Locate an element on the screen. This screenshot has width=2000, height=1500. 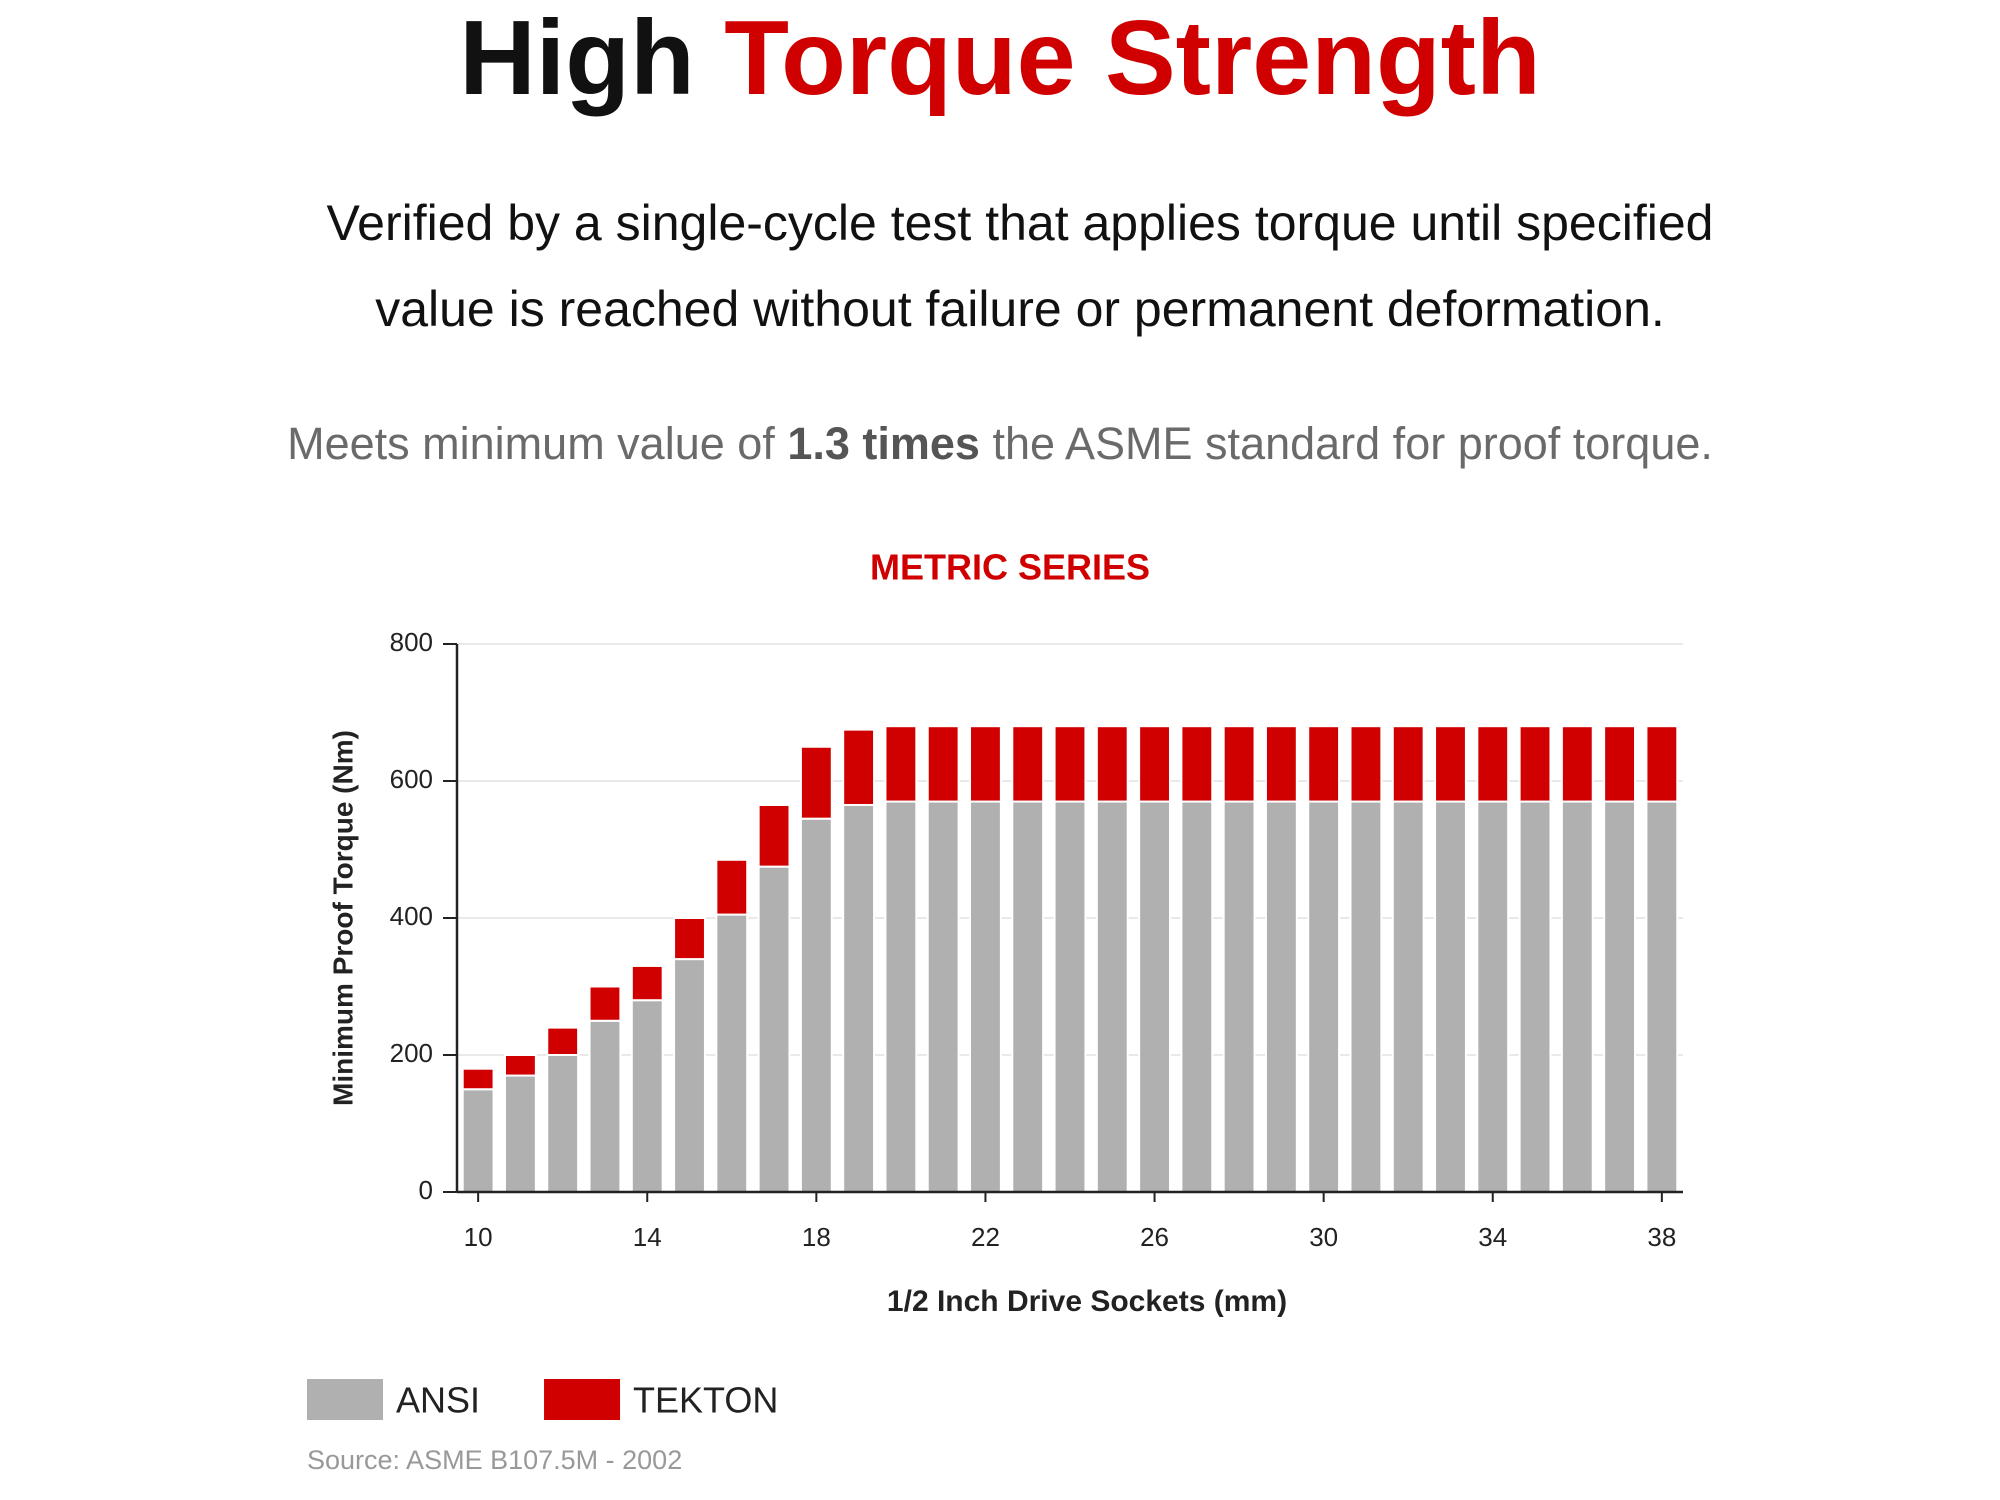
x-tick-label: 38 is located at coordinates (1661, 1237).